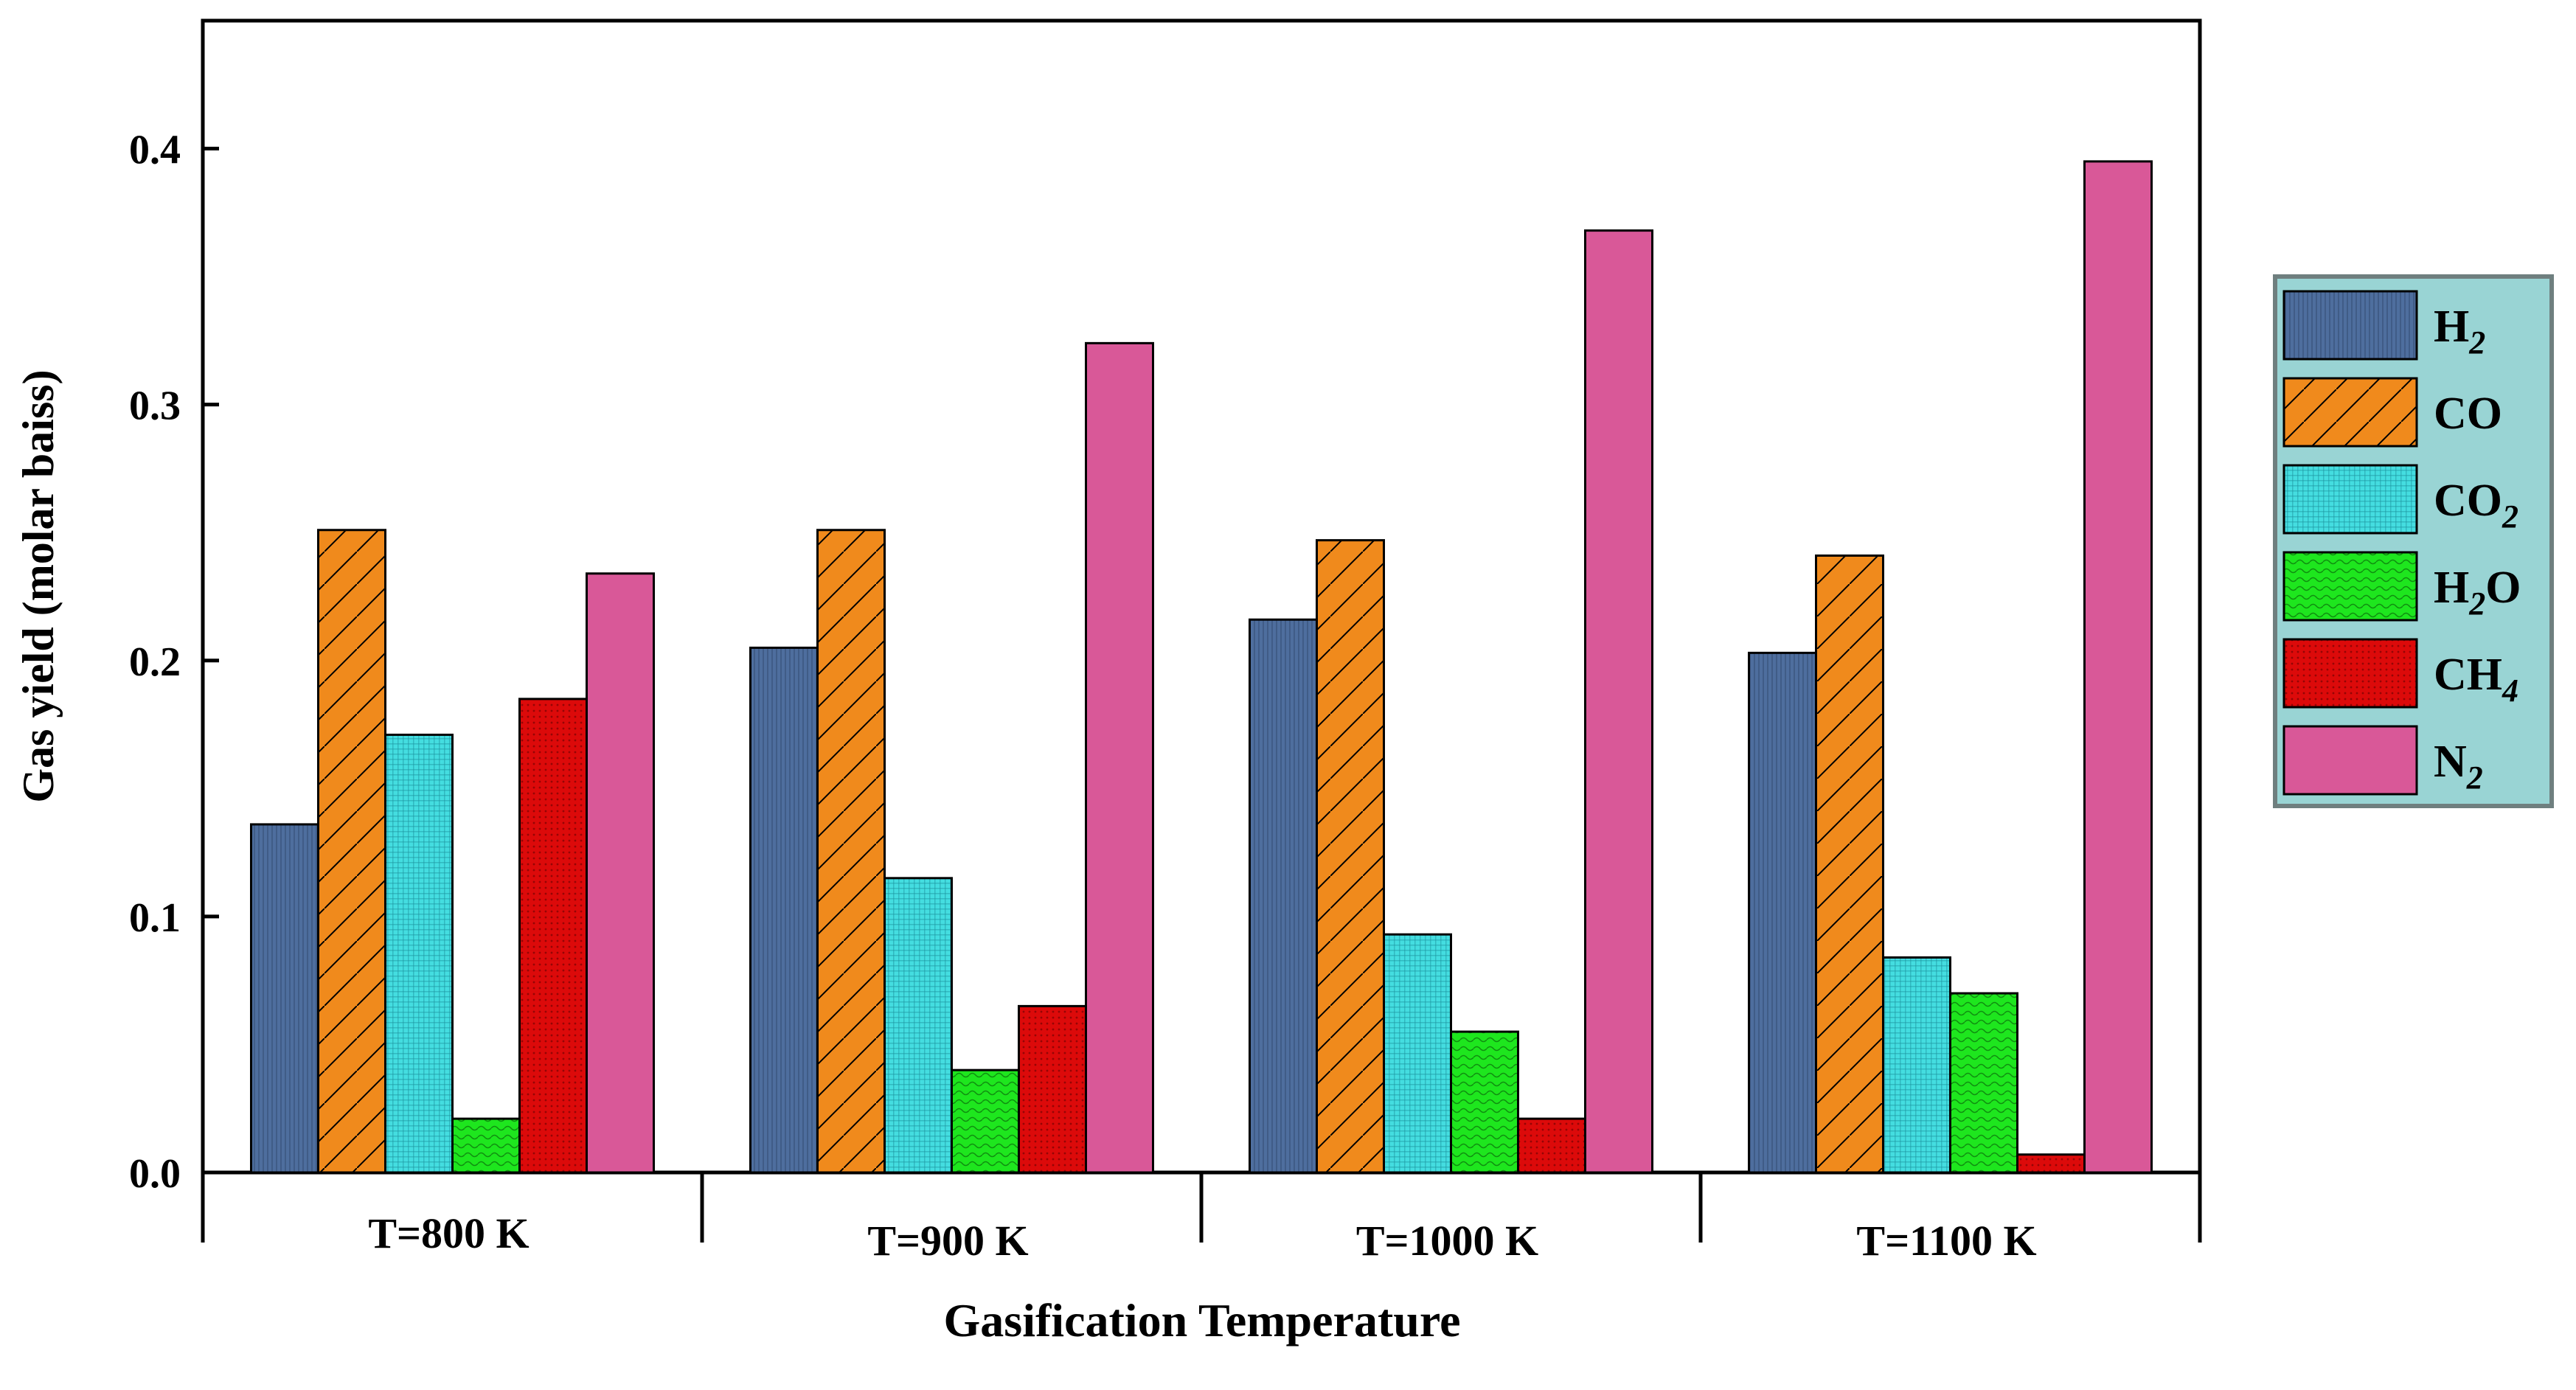  Describe the element at coordinates (2459, 331) in the screenshot. I see `legend-label-h2: H2` at that location.